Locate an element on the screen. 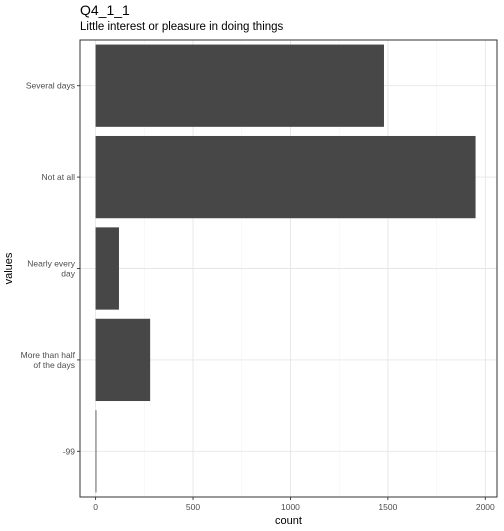  y-axis-title: values is located at coordinates (9, 268).